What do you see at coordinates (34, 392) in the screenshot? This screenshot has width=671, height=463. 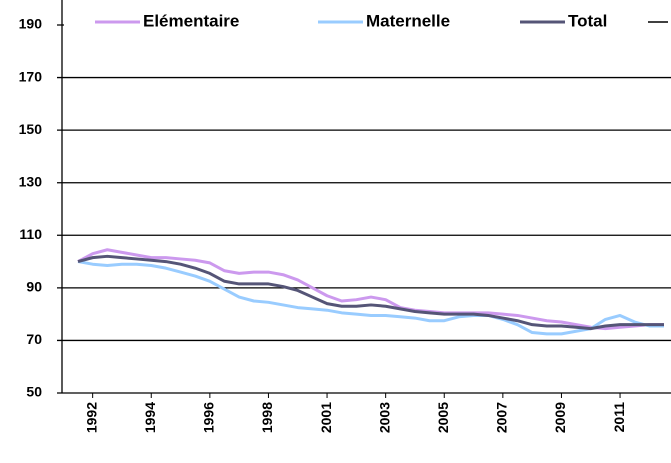 I see `y-tick-label: 50` at bounding box center [34, 392].